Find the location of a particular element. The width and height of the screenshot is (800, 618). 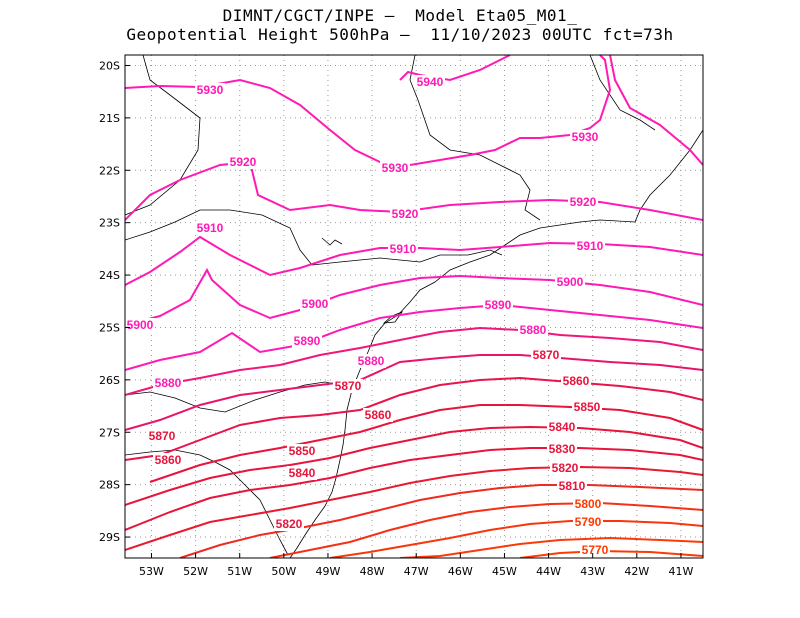

lon-tick-label: 47W is located at coordinates (416, 571).